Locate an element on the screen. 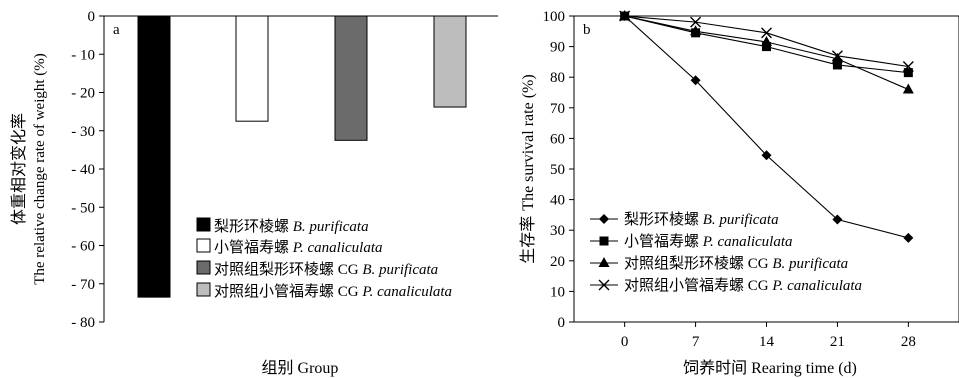  panel-b-y-tick-label: 0 is located at coordinates (562, 323).